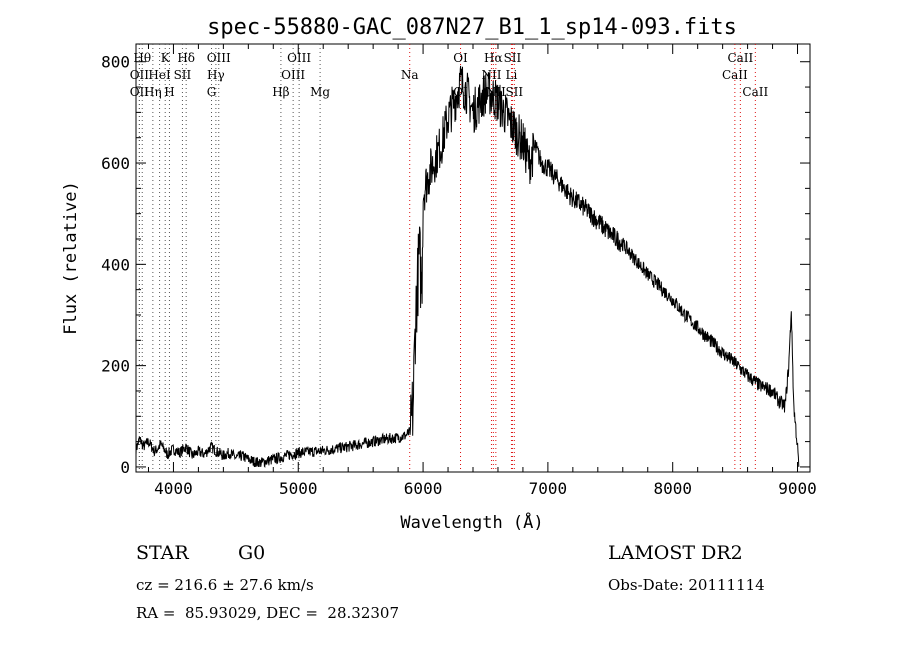  Describe the element at coordinates (115, 264) in the screenshot. I see `y-tick-label: 400` at that location.